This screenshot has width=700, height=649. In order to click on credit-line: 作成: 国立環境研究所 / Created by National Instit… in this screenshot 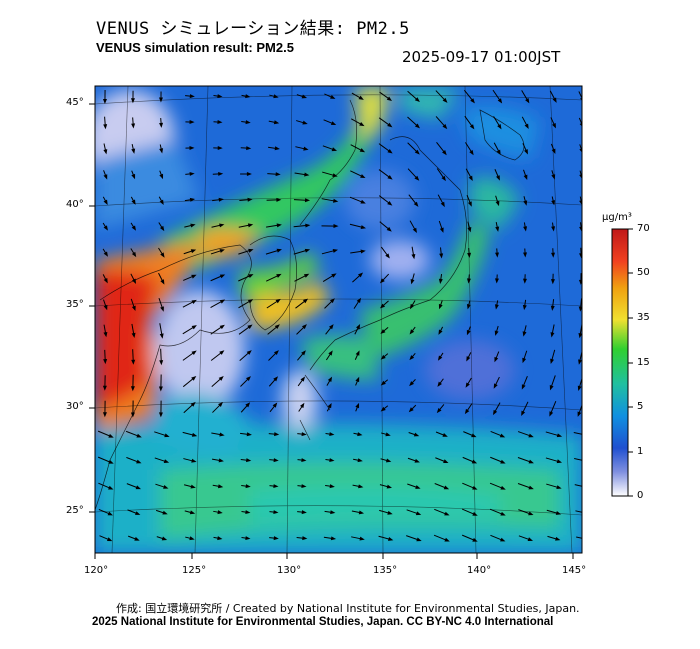, I will do `click(348, 608)`.